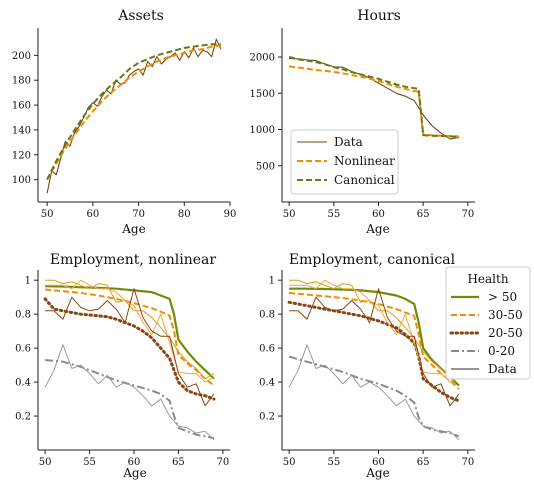 The width and height of the screenshot is (534, 490). I want to click on y-tick-label: 120, so click(21, 155).